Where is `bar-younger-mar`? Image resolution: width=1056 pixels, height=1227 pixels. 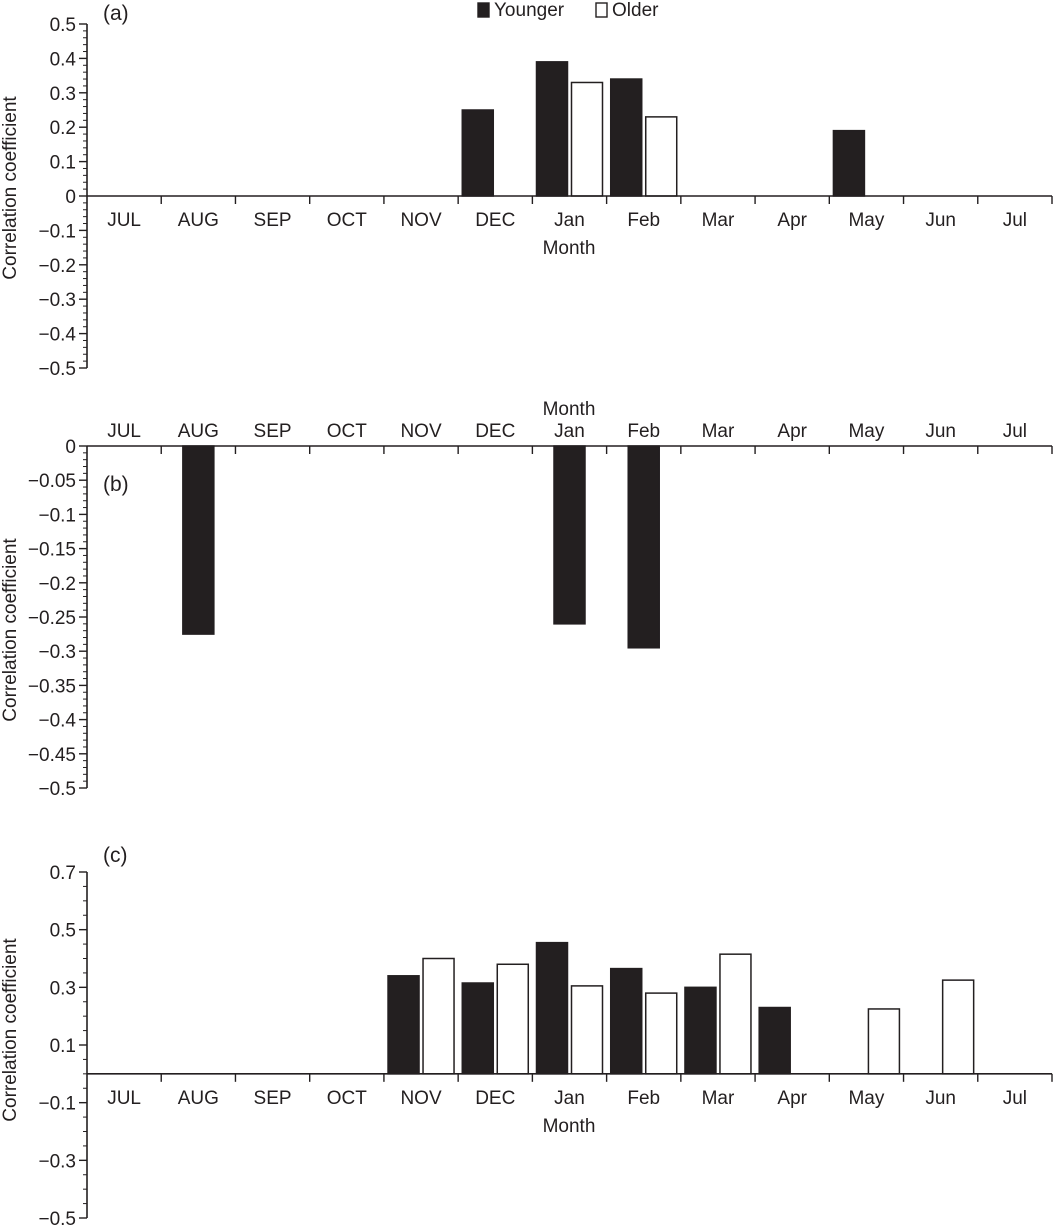
bar-younger-mar is located at coordinates (700, 1030).